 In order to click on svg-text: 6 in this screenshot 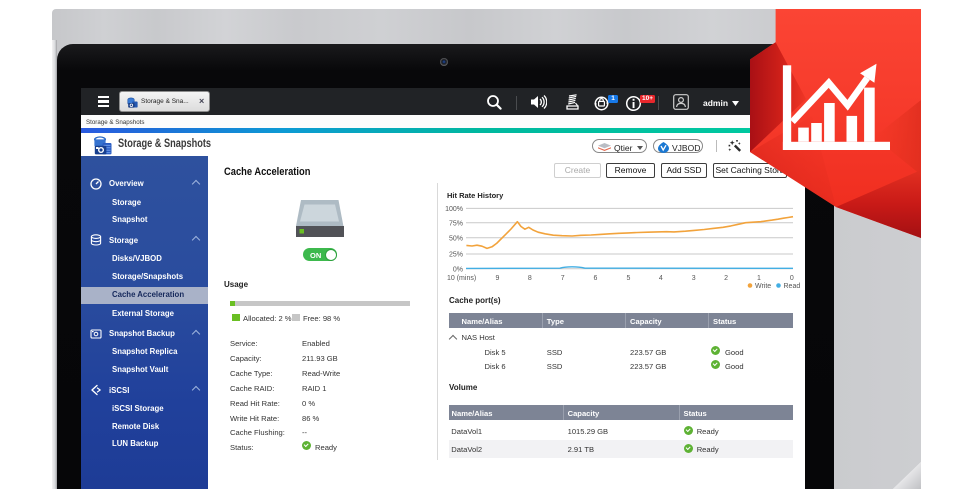, I will do `click(596, 278)`.